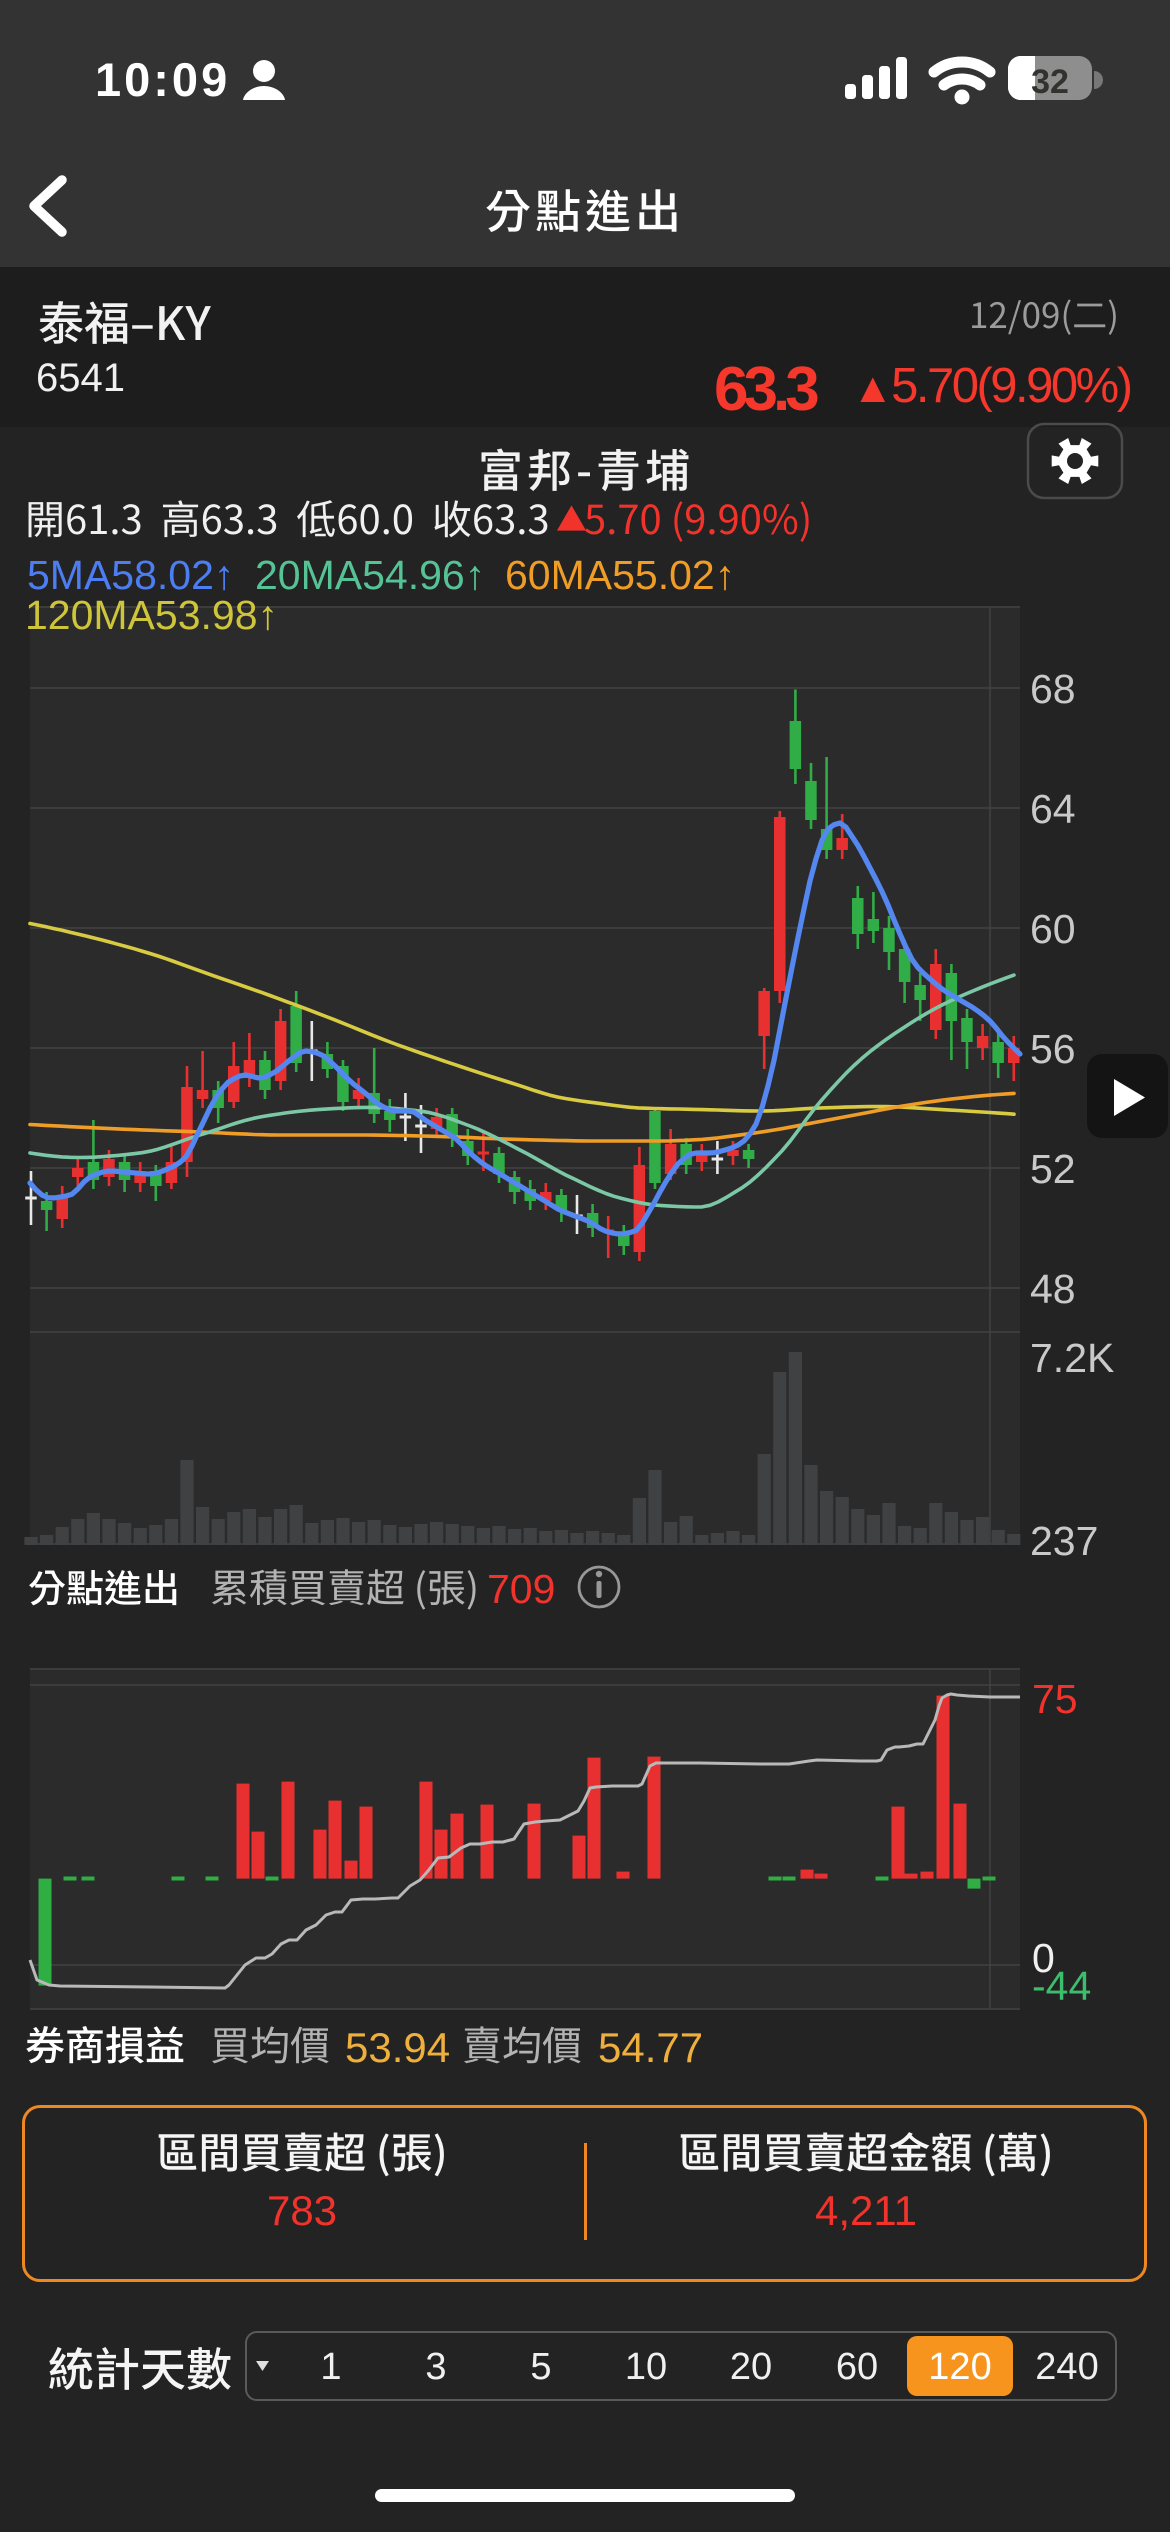 The height and width of the screenshot is (2532, 1170). What do you see at coordinates (1050, 82) in the screenshot?
I see `svg-text: 32` at bounding box center [1050, 82].